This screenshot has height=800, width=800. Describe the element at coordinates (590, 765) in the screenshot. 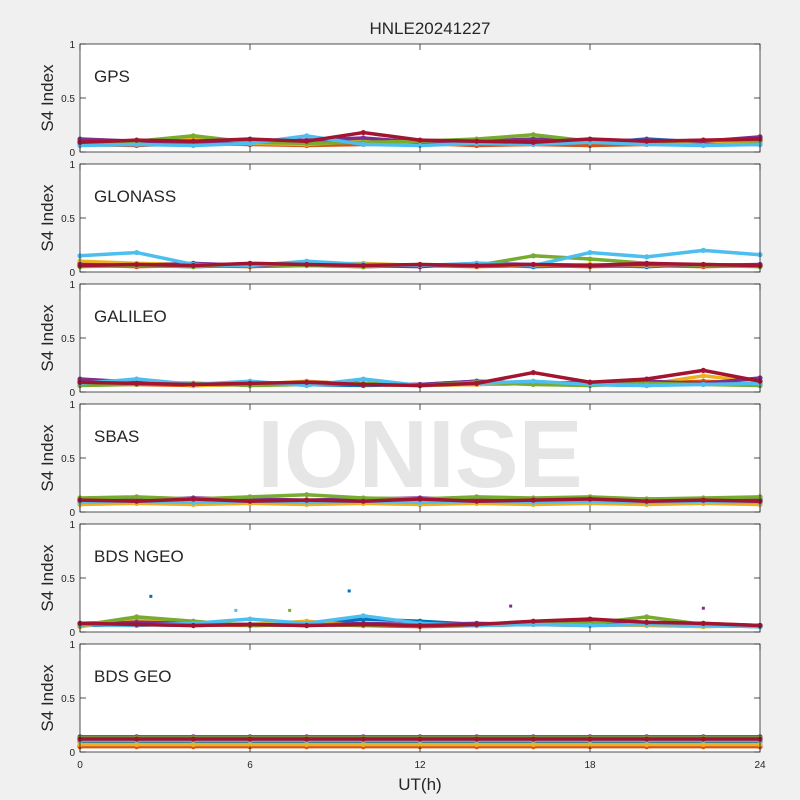

I see `x-tick-label: 18` at that location.